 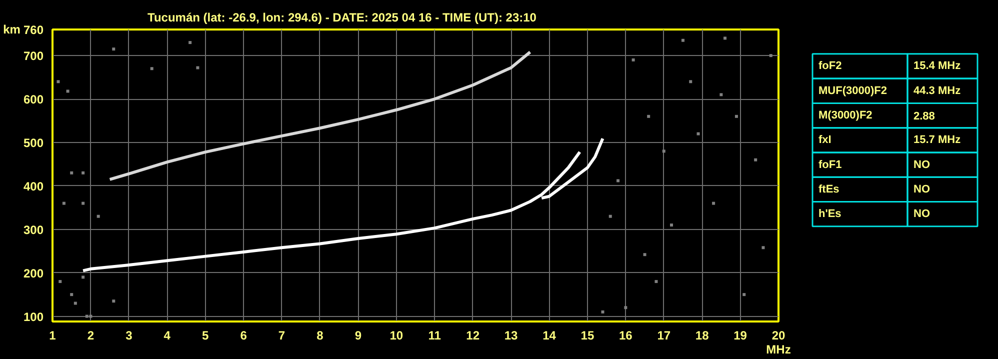 What do you see at coordinates (90, 335) in the screenshot?
I see `x-tick-label: 2` at bounding box center [90, 335].